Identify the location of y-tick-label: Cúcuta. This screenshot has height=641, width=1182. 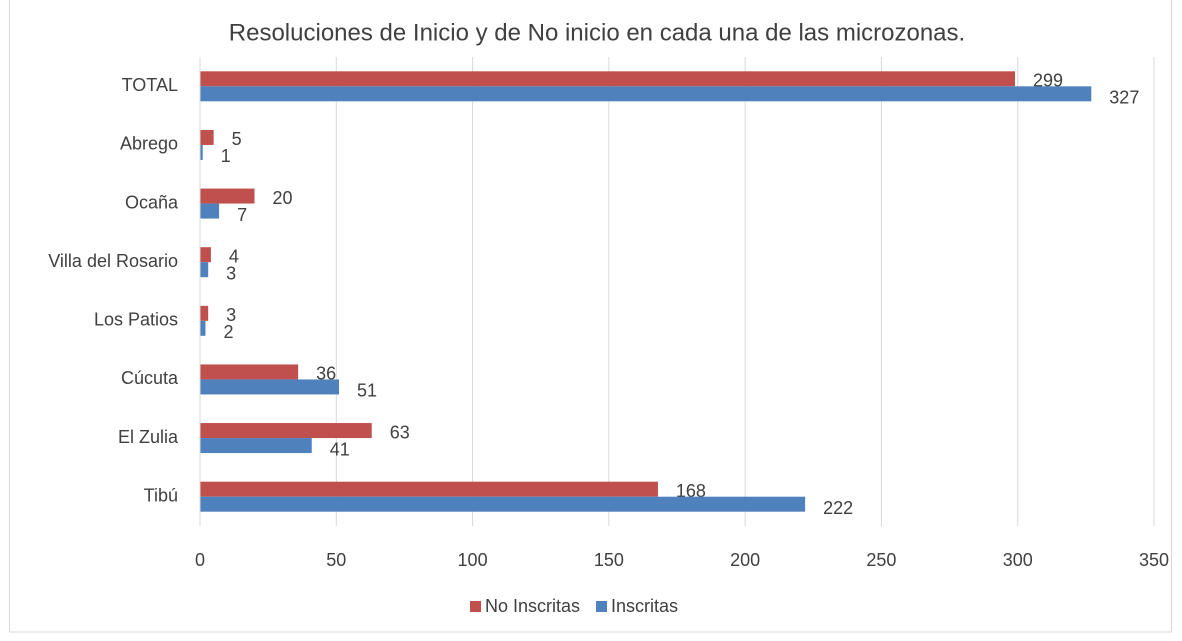
(150, 378).